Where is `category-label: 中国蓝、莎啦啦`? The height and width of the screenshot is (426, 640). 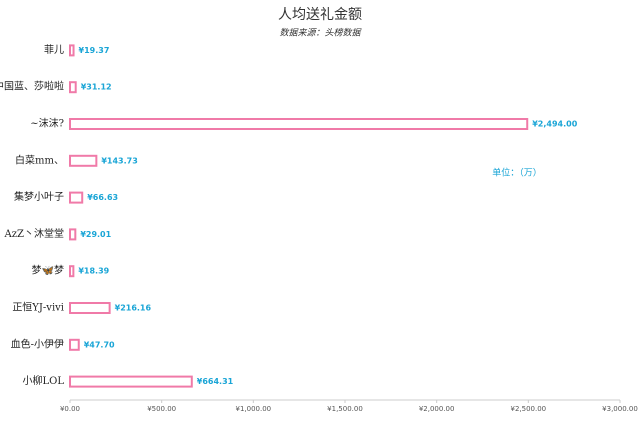 category-label: 中国蓝、莎啦啦 is located at coordinates (32, 86).